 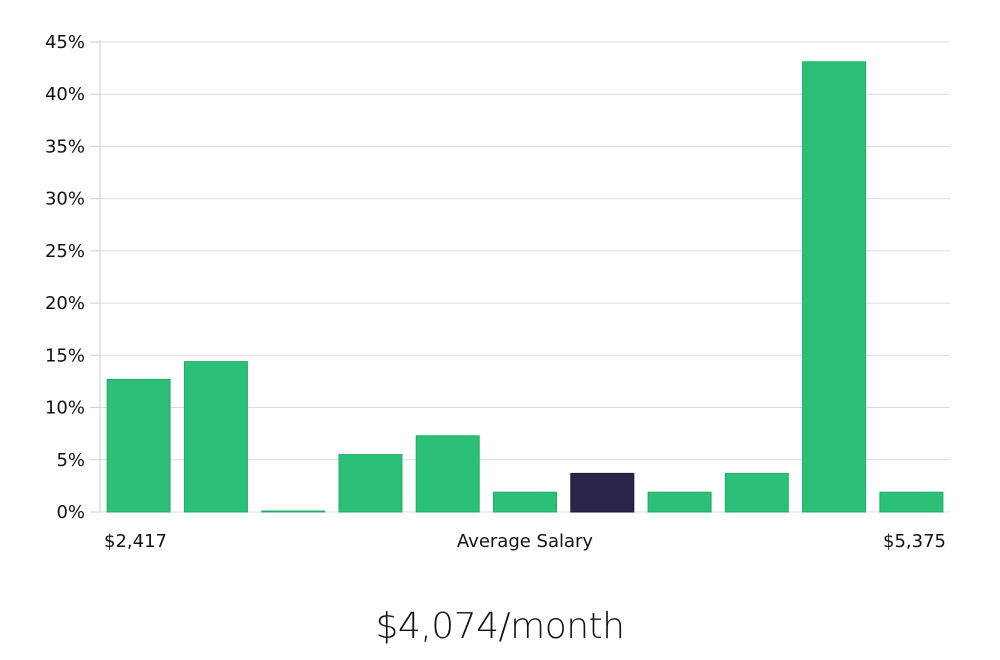 What do you see at coordinates (72, 277) in the screenshot?
I see `y-axis-ticks: 0% 5% 10% 15% 20% 25% 30% 35% 40% 45%` at bounding box center [72, 277].